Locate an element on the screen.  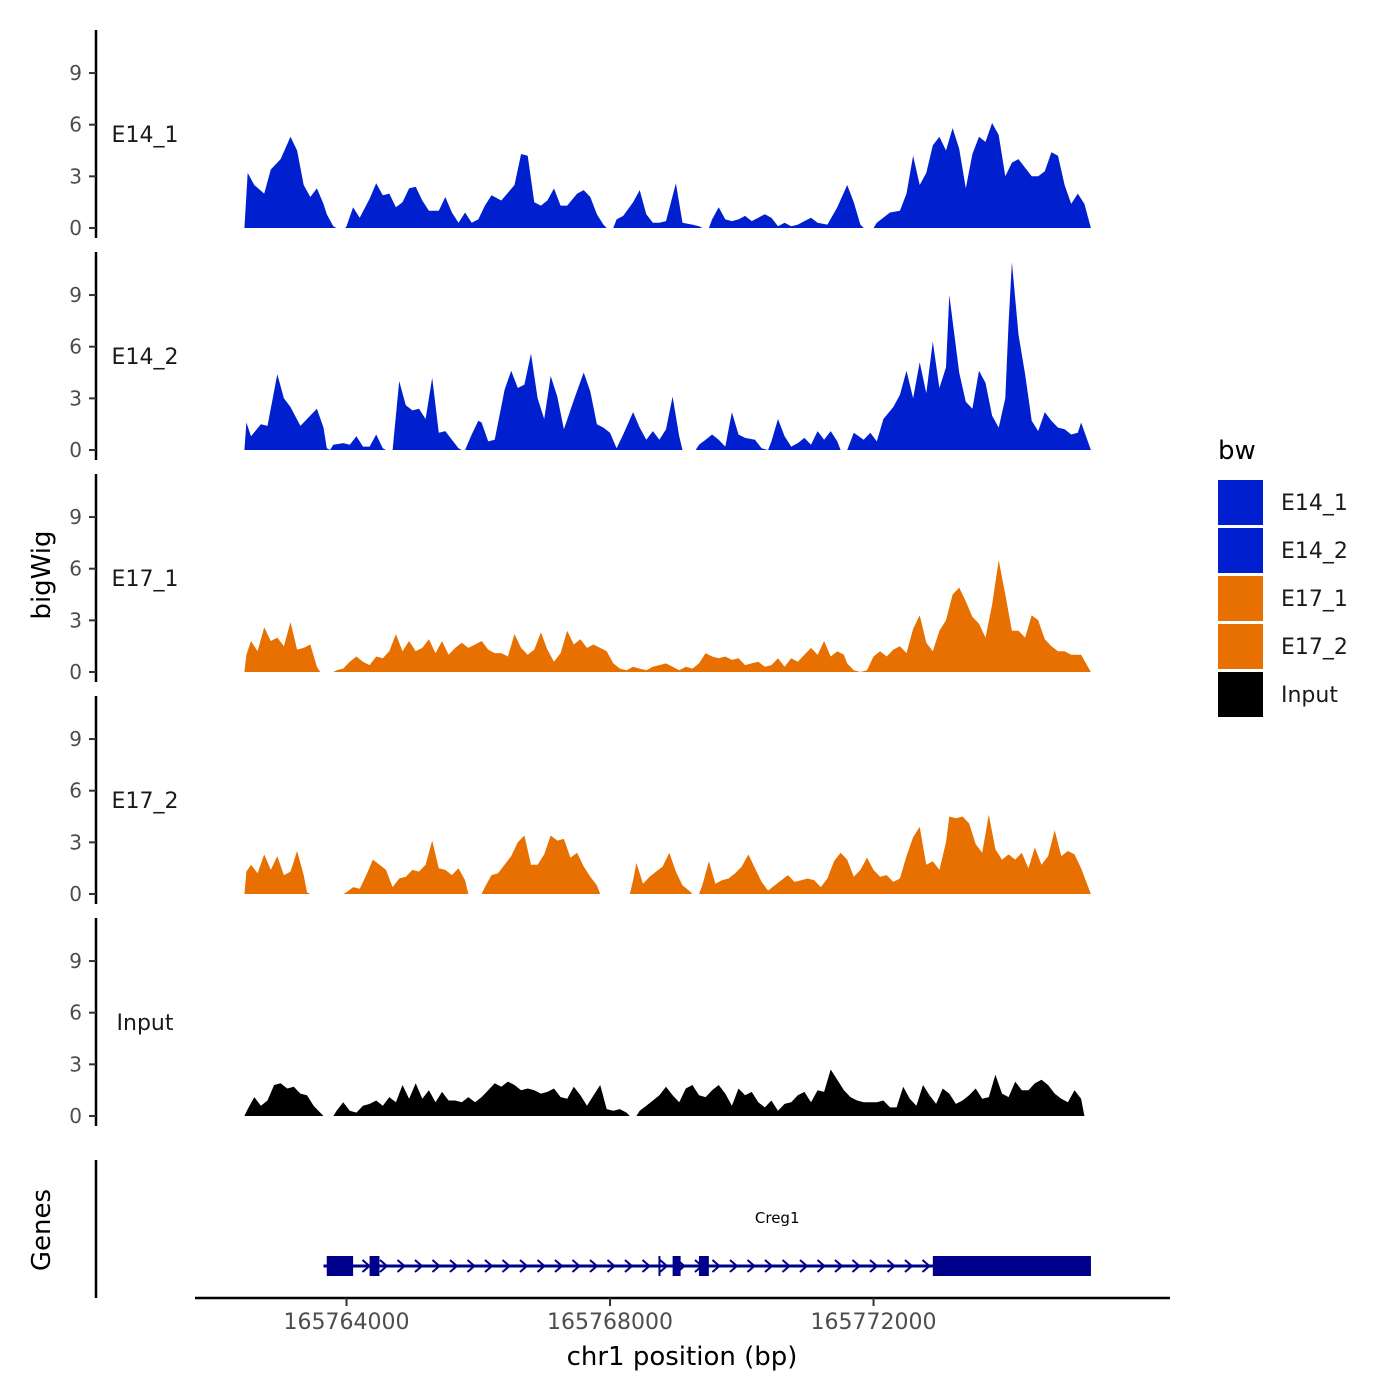
track-input: 0 3 6 9 Input is located at coordinates (577, 1023).